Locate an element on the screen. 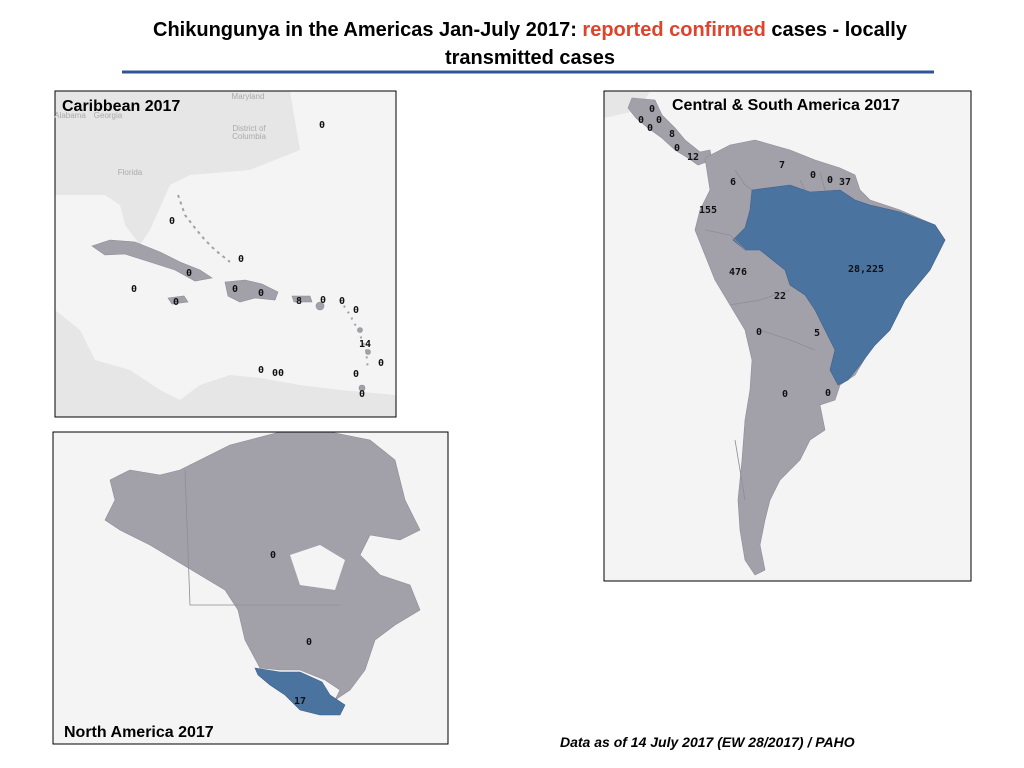 This screenshot has width=1024, height=768. basemap-label: Georgia is located at coordinates (108, 115).